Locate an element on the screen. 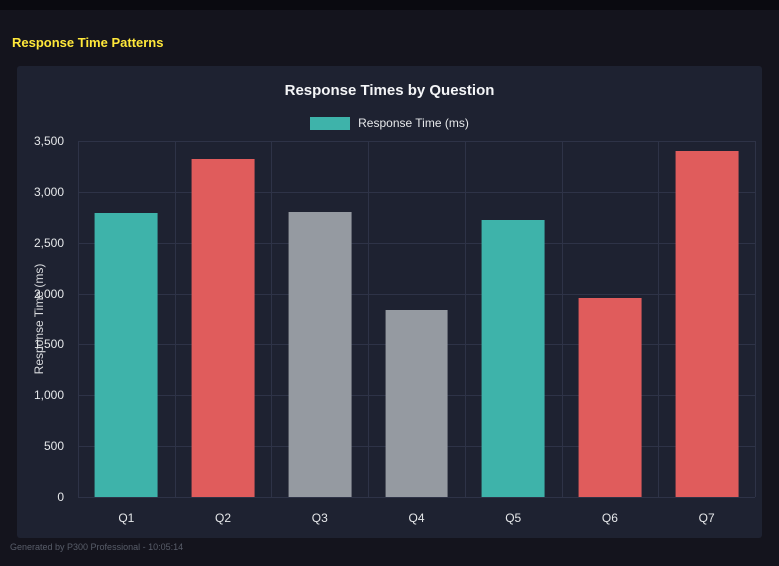  y-axis-tick-label: 2,000 is located at coordinates (48, 293).